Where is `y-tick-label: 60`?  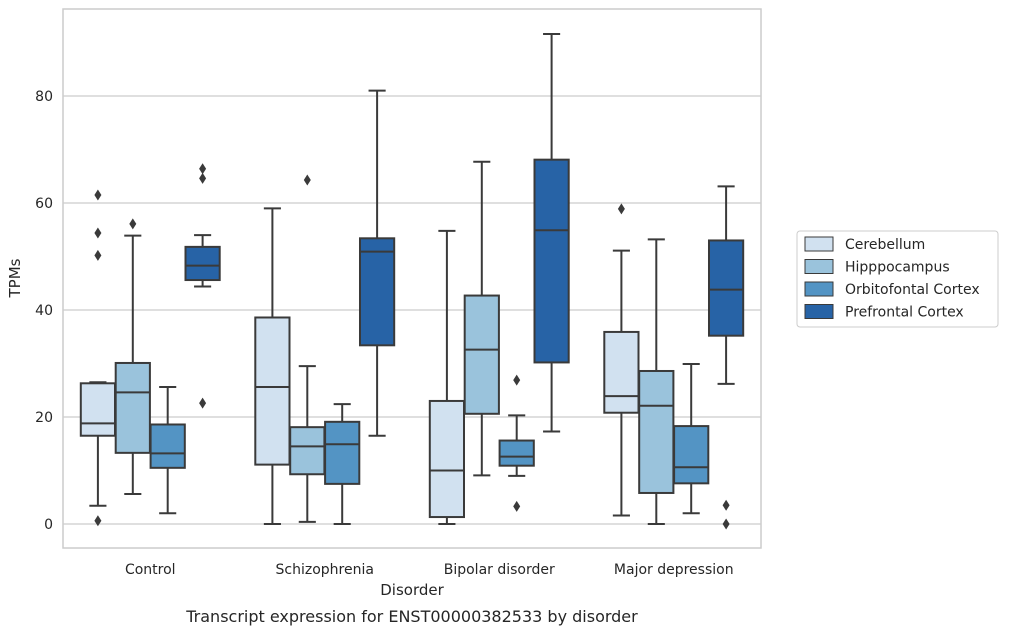 y-tick-label: 60 is located at coordinates (44, 204).